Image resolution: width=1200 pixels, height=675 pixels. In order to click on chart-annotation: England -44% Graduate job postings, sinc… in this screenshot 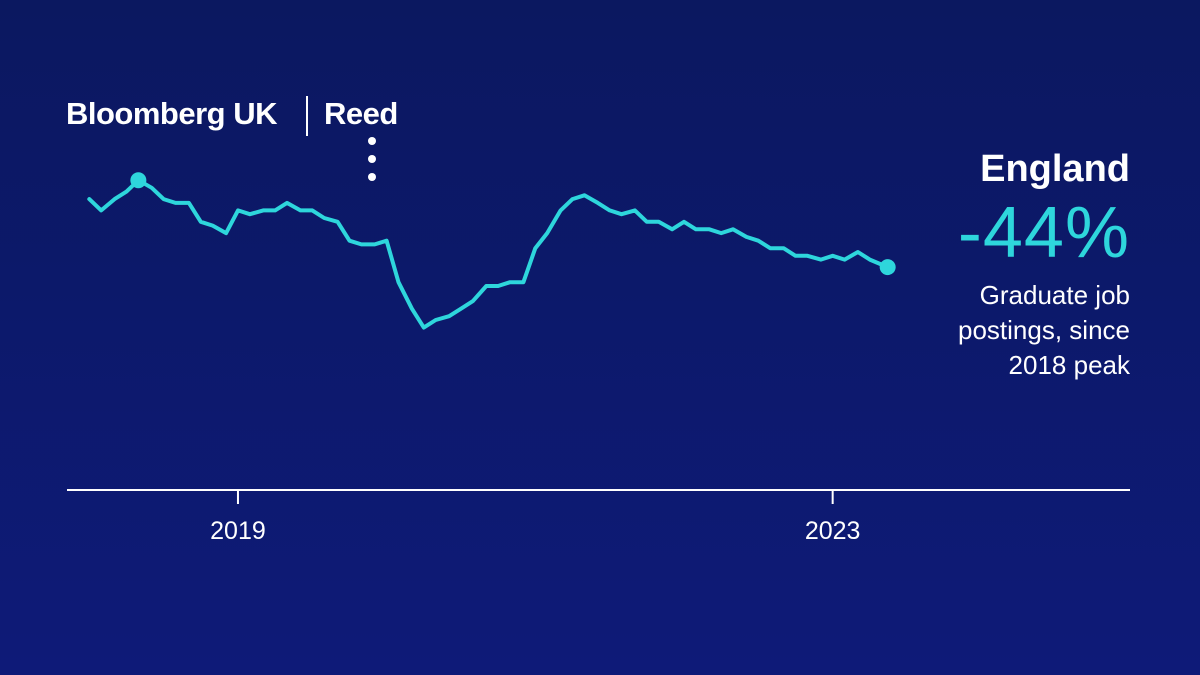, I will do `click(1020, 264)`.